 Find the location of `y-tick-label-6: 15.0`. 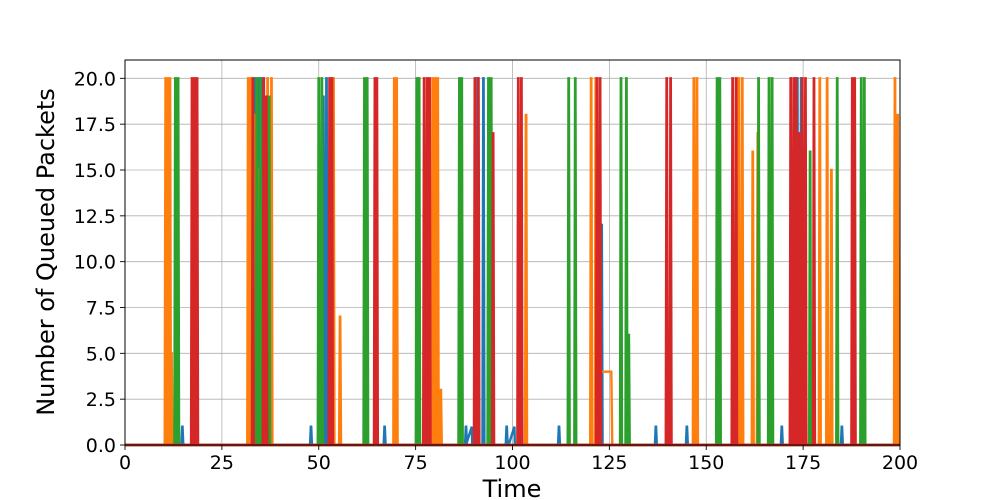

y-tick-label-6: 15.0 is located at coordinates (95, 171).